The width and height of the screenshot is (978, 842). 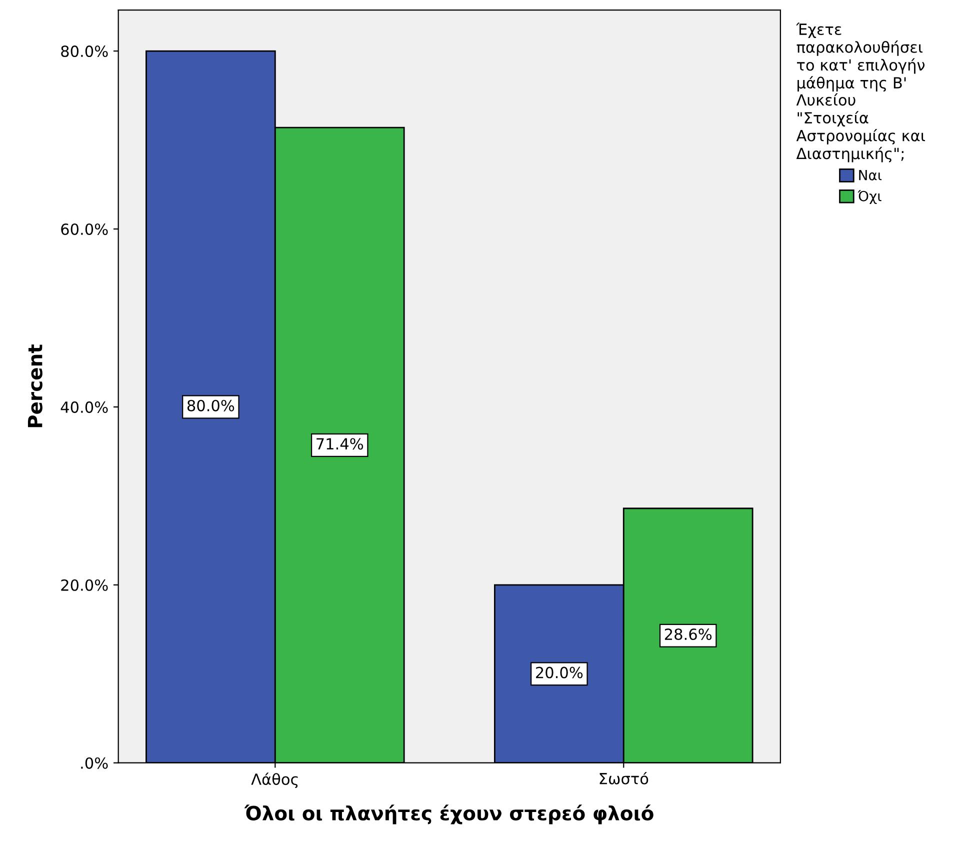 I want to click on data-label: 28.6%, so click(x=688, y=634).